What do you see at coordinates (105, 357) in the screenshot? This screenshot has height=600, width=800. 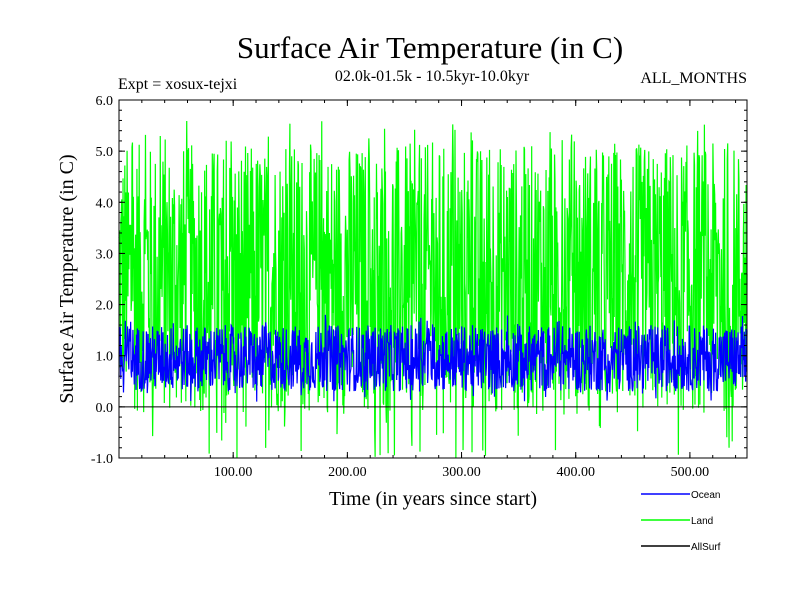 I see `y-tick-label: 1.0` at bounding box center [105, 357].